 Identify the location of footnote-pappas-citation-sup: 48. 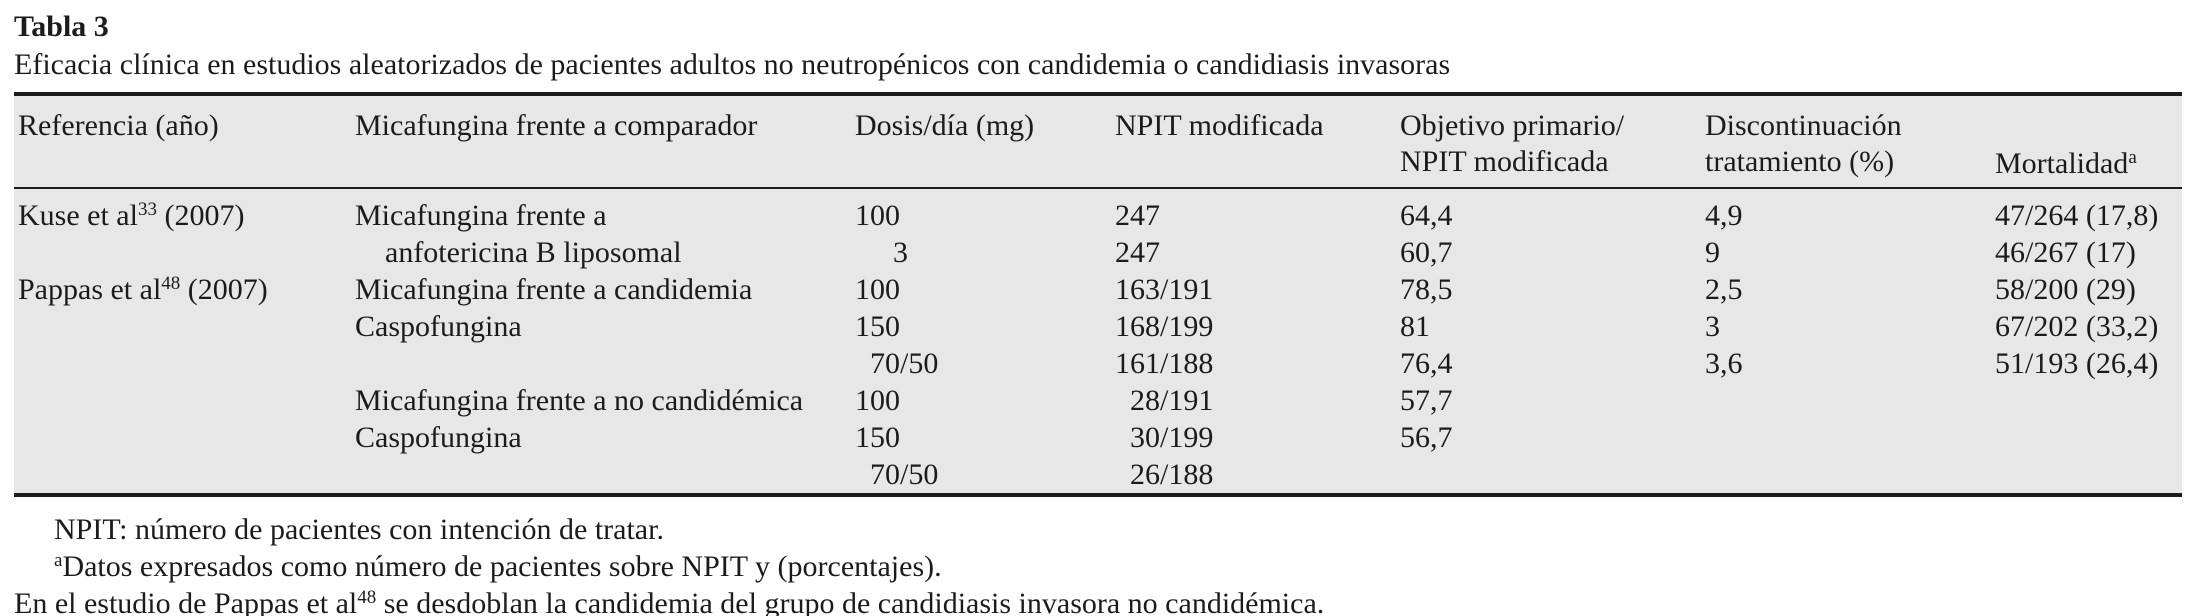
(367, 597).